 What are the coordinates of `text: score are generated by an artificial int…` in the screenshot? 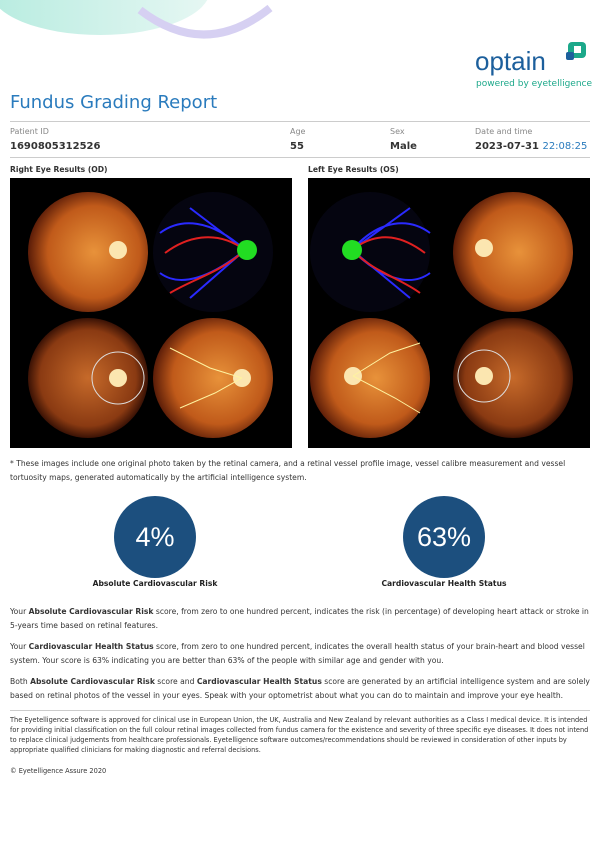 It's located at (300, 688).